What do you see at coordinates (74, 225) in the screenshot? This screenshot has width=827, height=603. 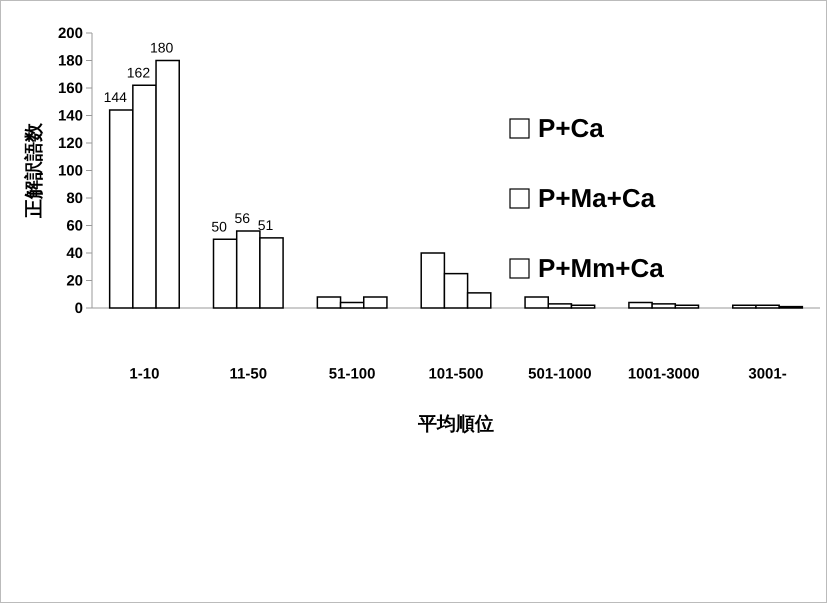 I see `y-tick-label: 60` at bounding box center [74, 225].